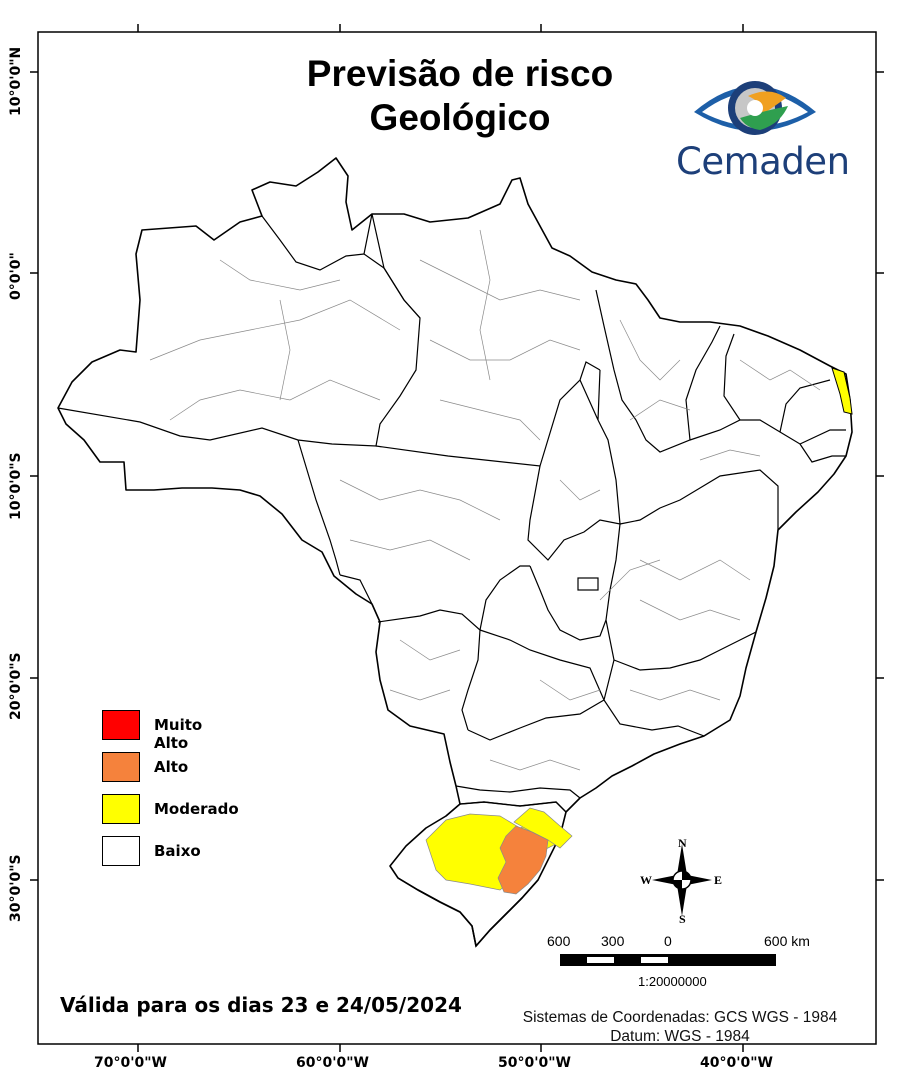 This screenshot has width=907, height=1080. Describe the element at coordinates (460, 96) in the screenshot. I see `map-title: Previsão de risco Geológico` at that location.